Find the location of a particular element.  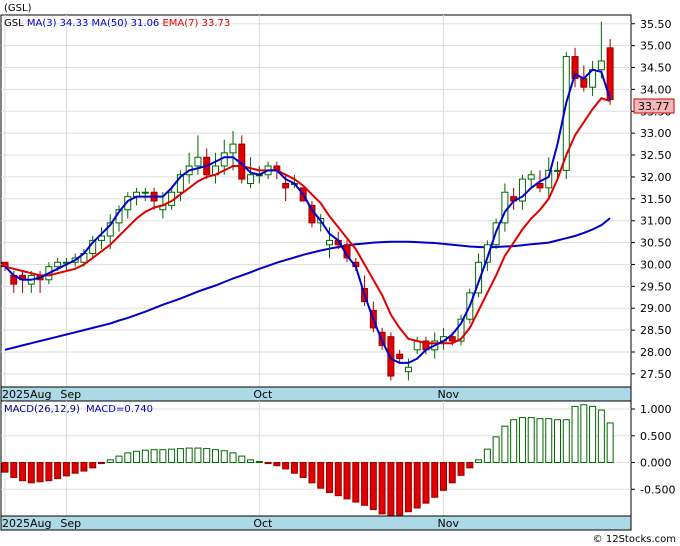

macd-title: MACD(26,12,9) is located at coordinates (42, 409).